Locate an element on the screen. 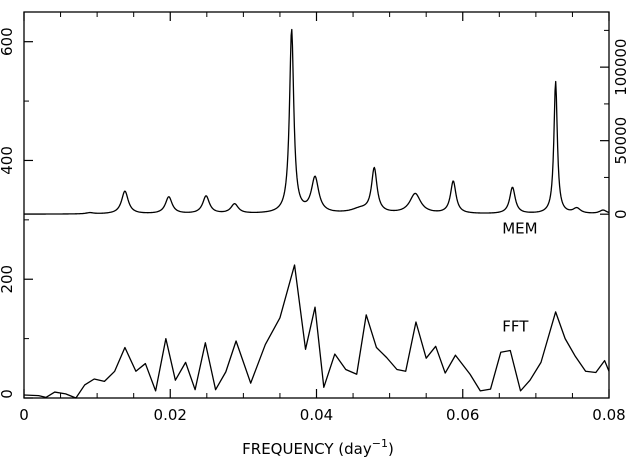 The image size is (637, 460). right-y-tick-label: 0 is located at coordinates (621, 214).